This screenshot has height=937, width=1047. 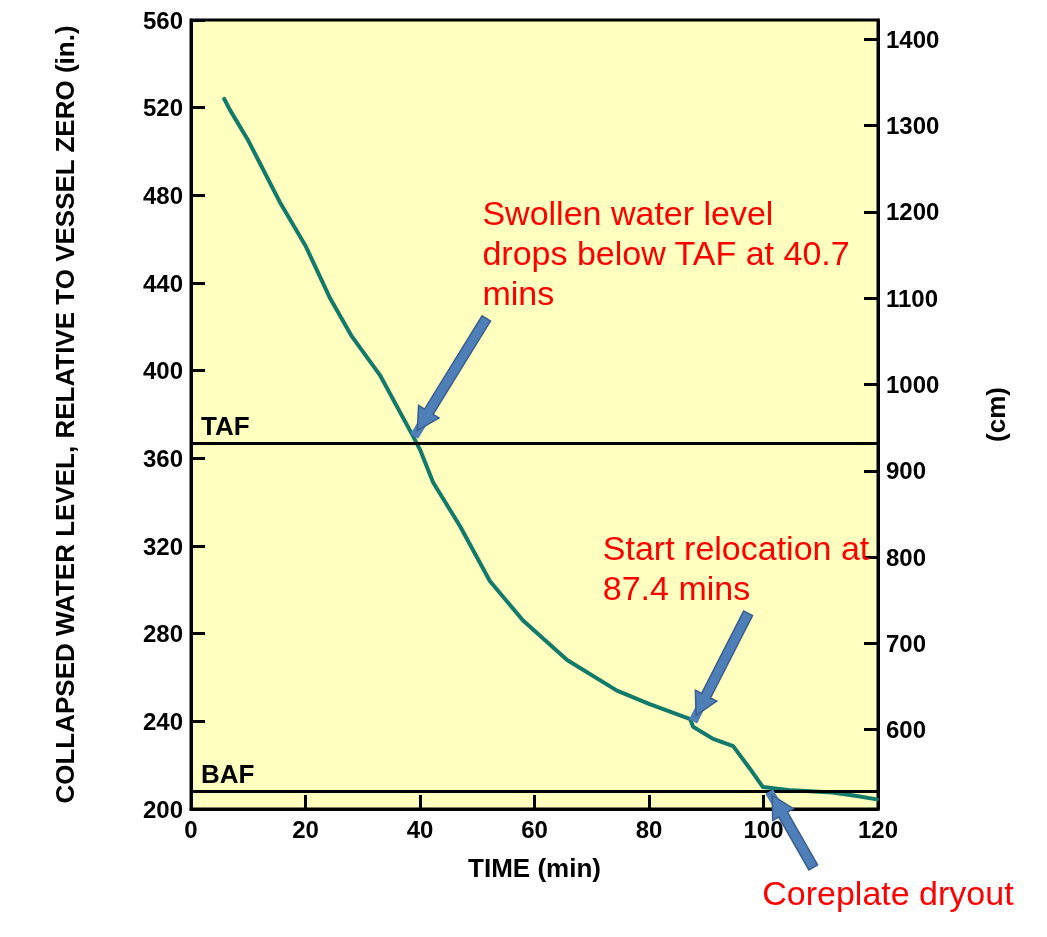 I want to click on x-tick-label: 100, so click(x=763, y=829).